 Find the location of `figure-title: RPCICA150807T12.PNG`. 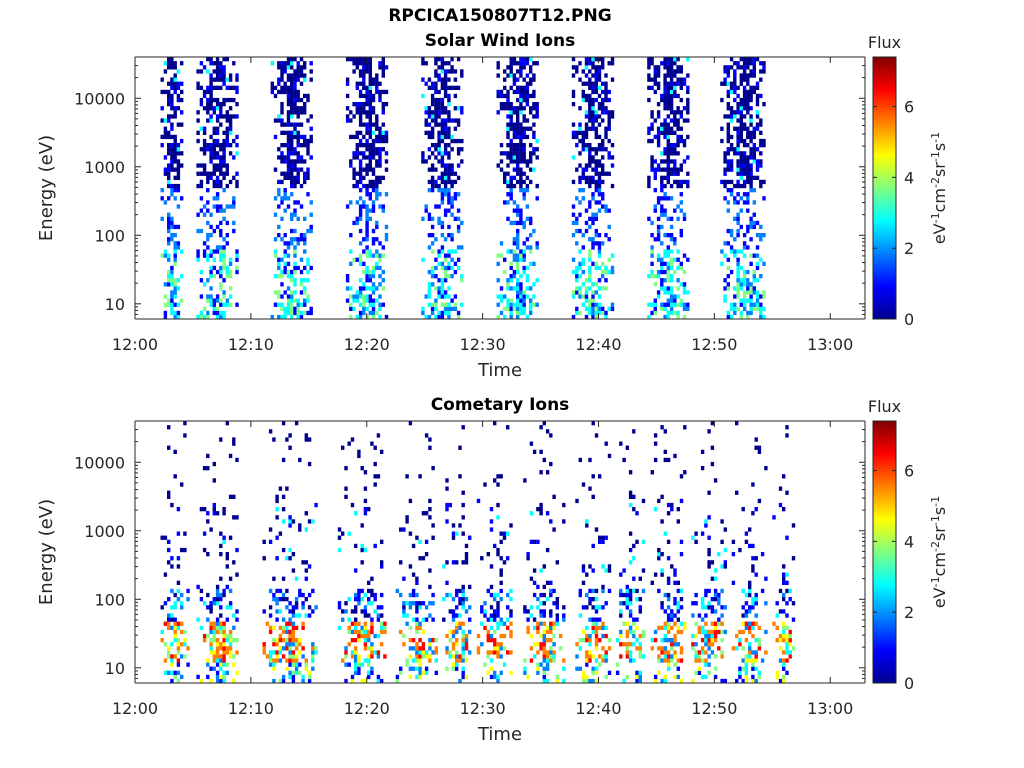

figure-title: RPCICA150807T12.PNG is located at coordinates (500, 16).